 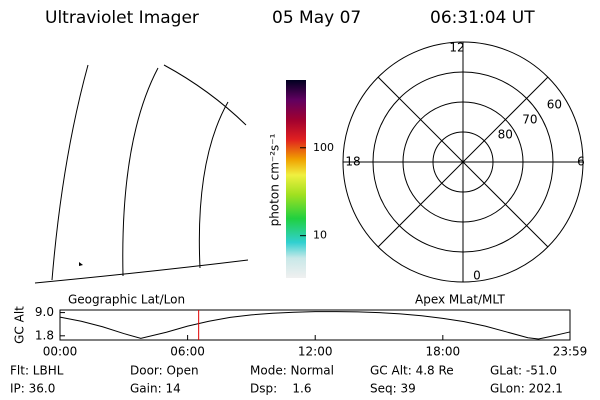 I want to click on mlat-label: 80, so click(x=505, y=135).